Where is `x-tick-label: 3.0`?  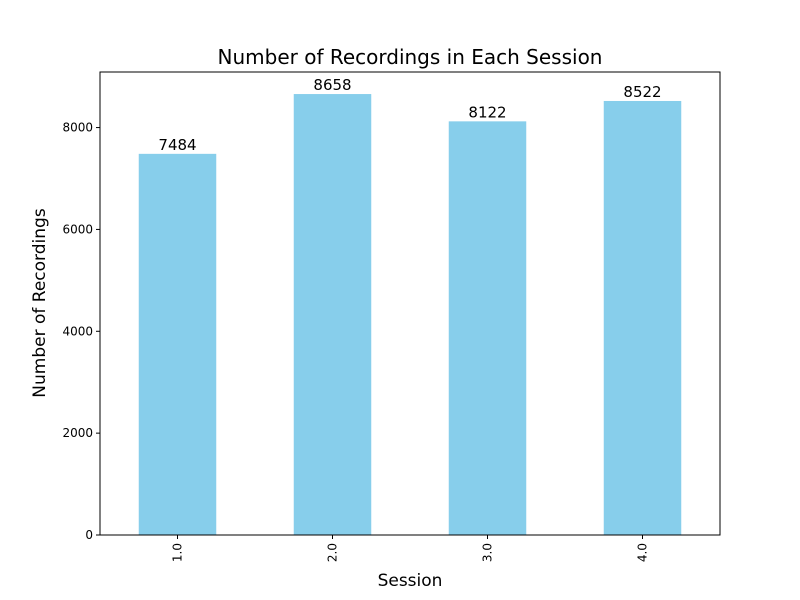
x-tick-label: 3.0 is located at coordinates (488, 552).